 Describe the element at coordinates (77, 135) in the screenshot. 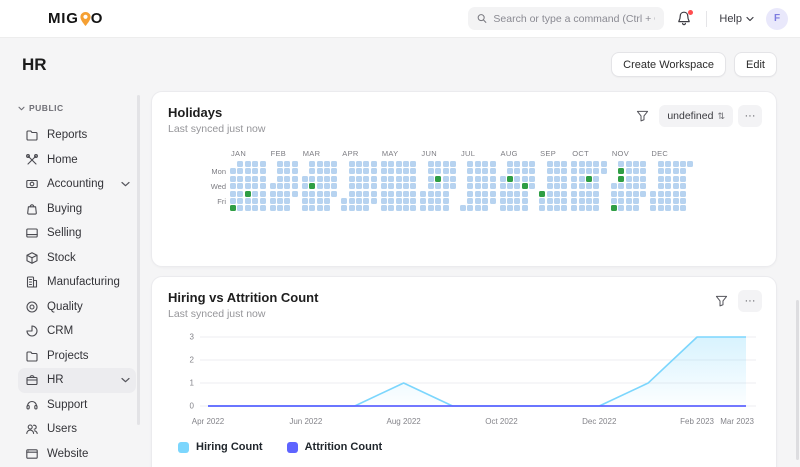

I see `sidebar-item-reports: Reports` at that location.